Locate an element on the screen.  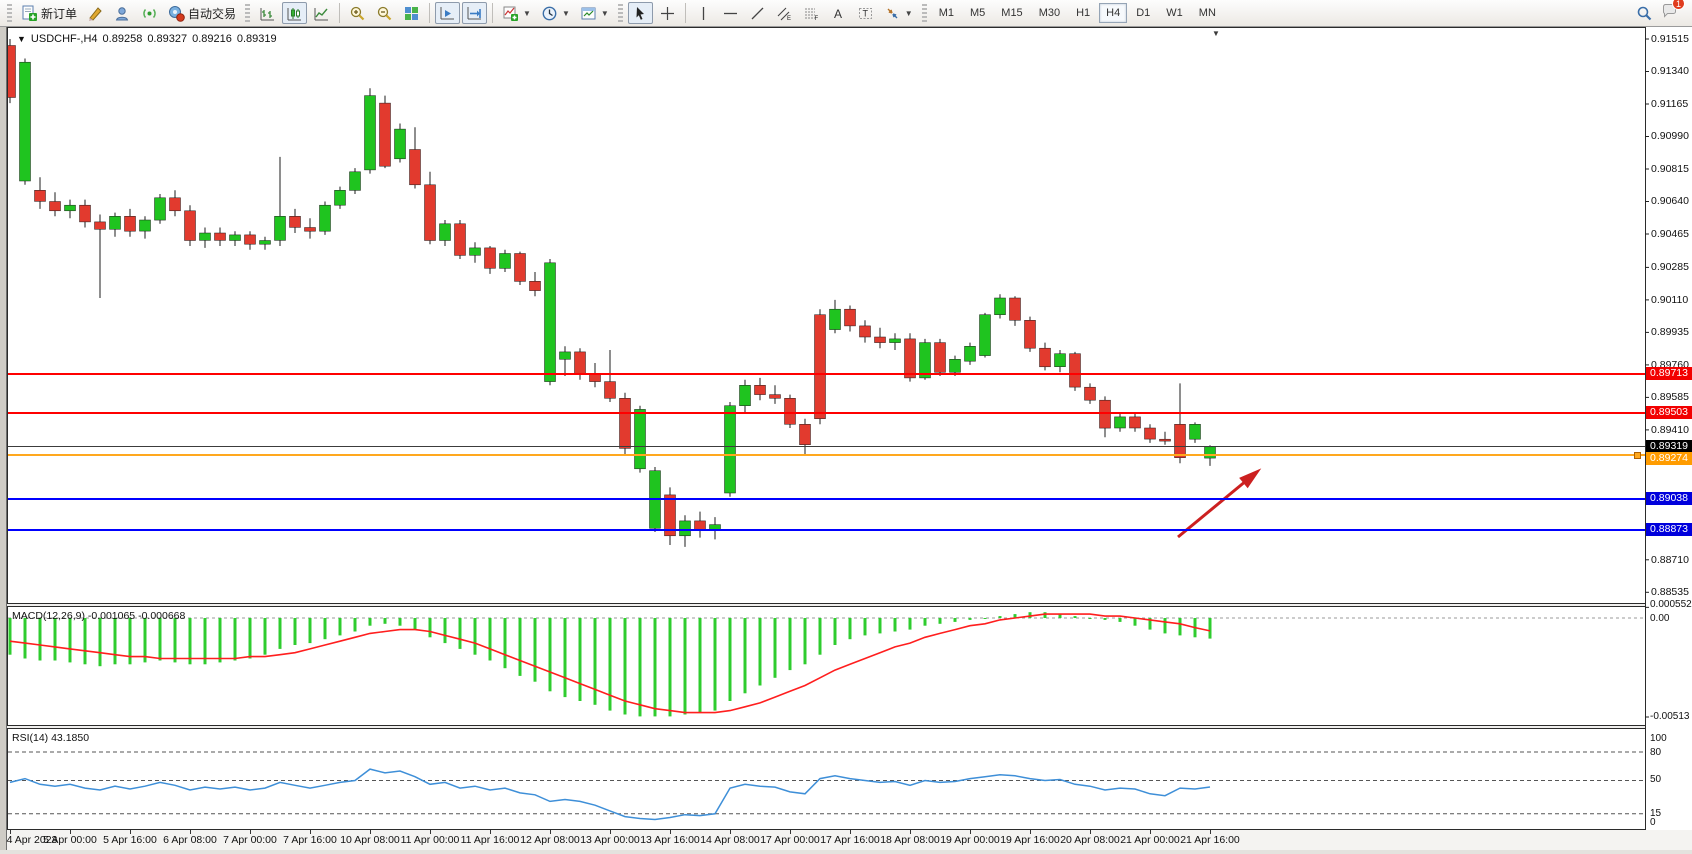
price-tick-label: 0.90465 is located at coordinates (1670, 233).